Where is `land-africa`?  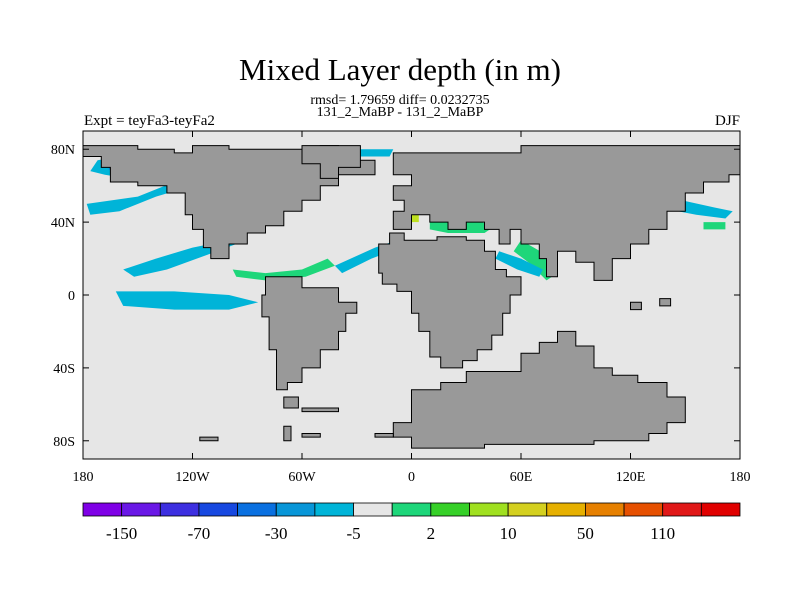 land-africa is located at coordinates (450, 300).